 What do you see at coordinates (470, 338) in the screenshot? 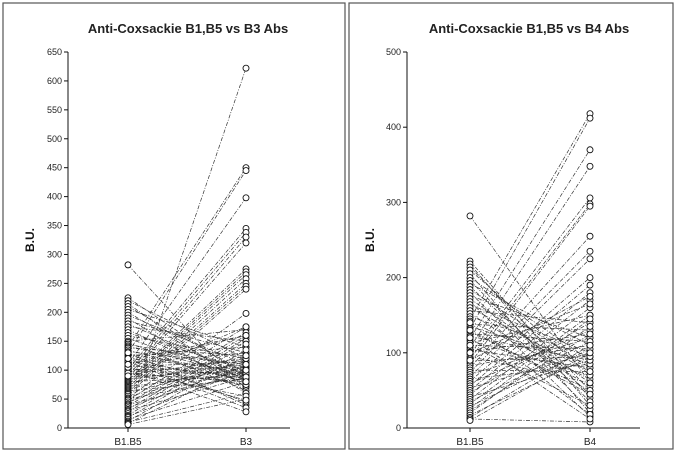
I see `right-point-B1.B5-67` at bounding box center [470, 338].